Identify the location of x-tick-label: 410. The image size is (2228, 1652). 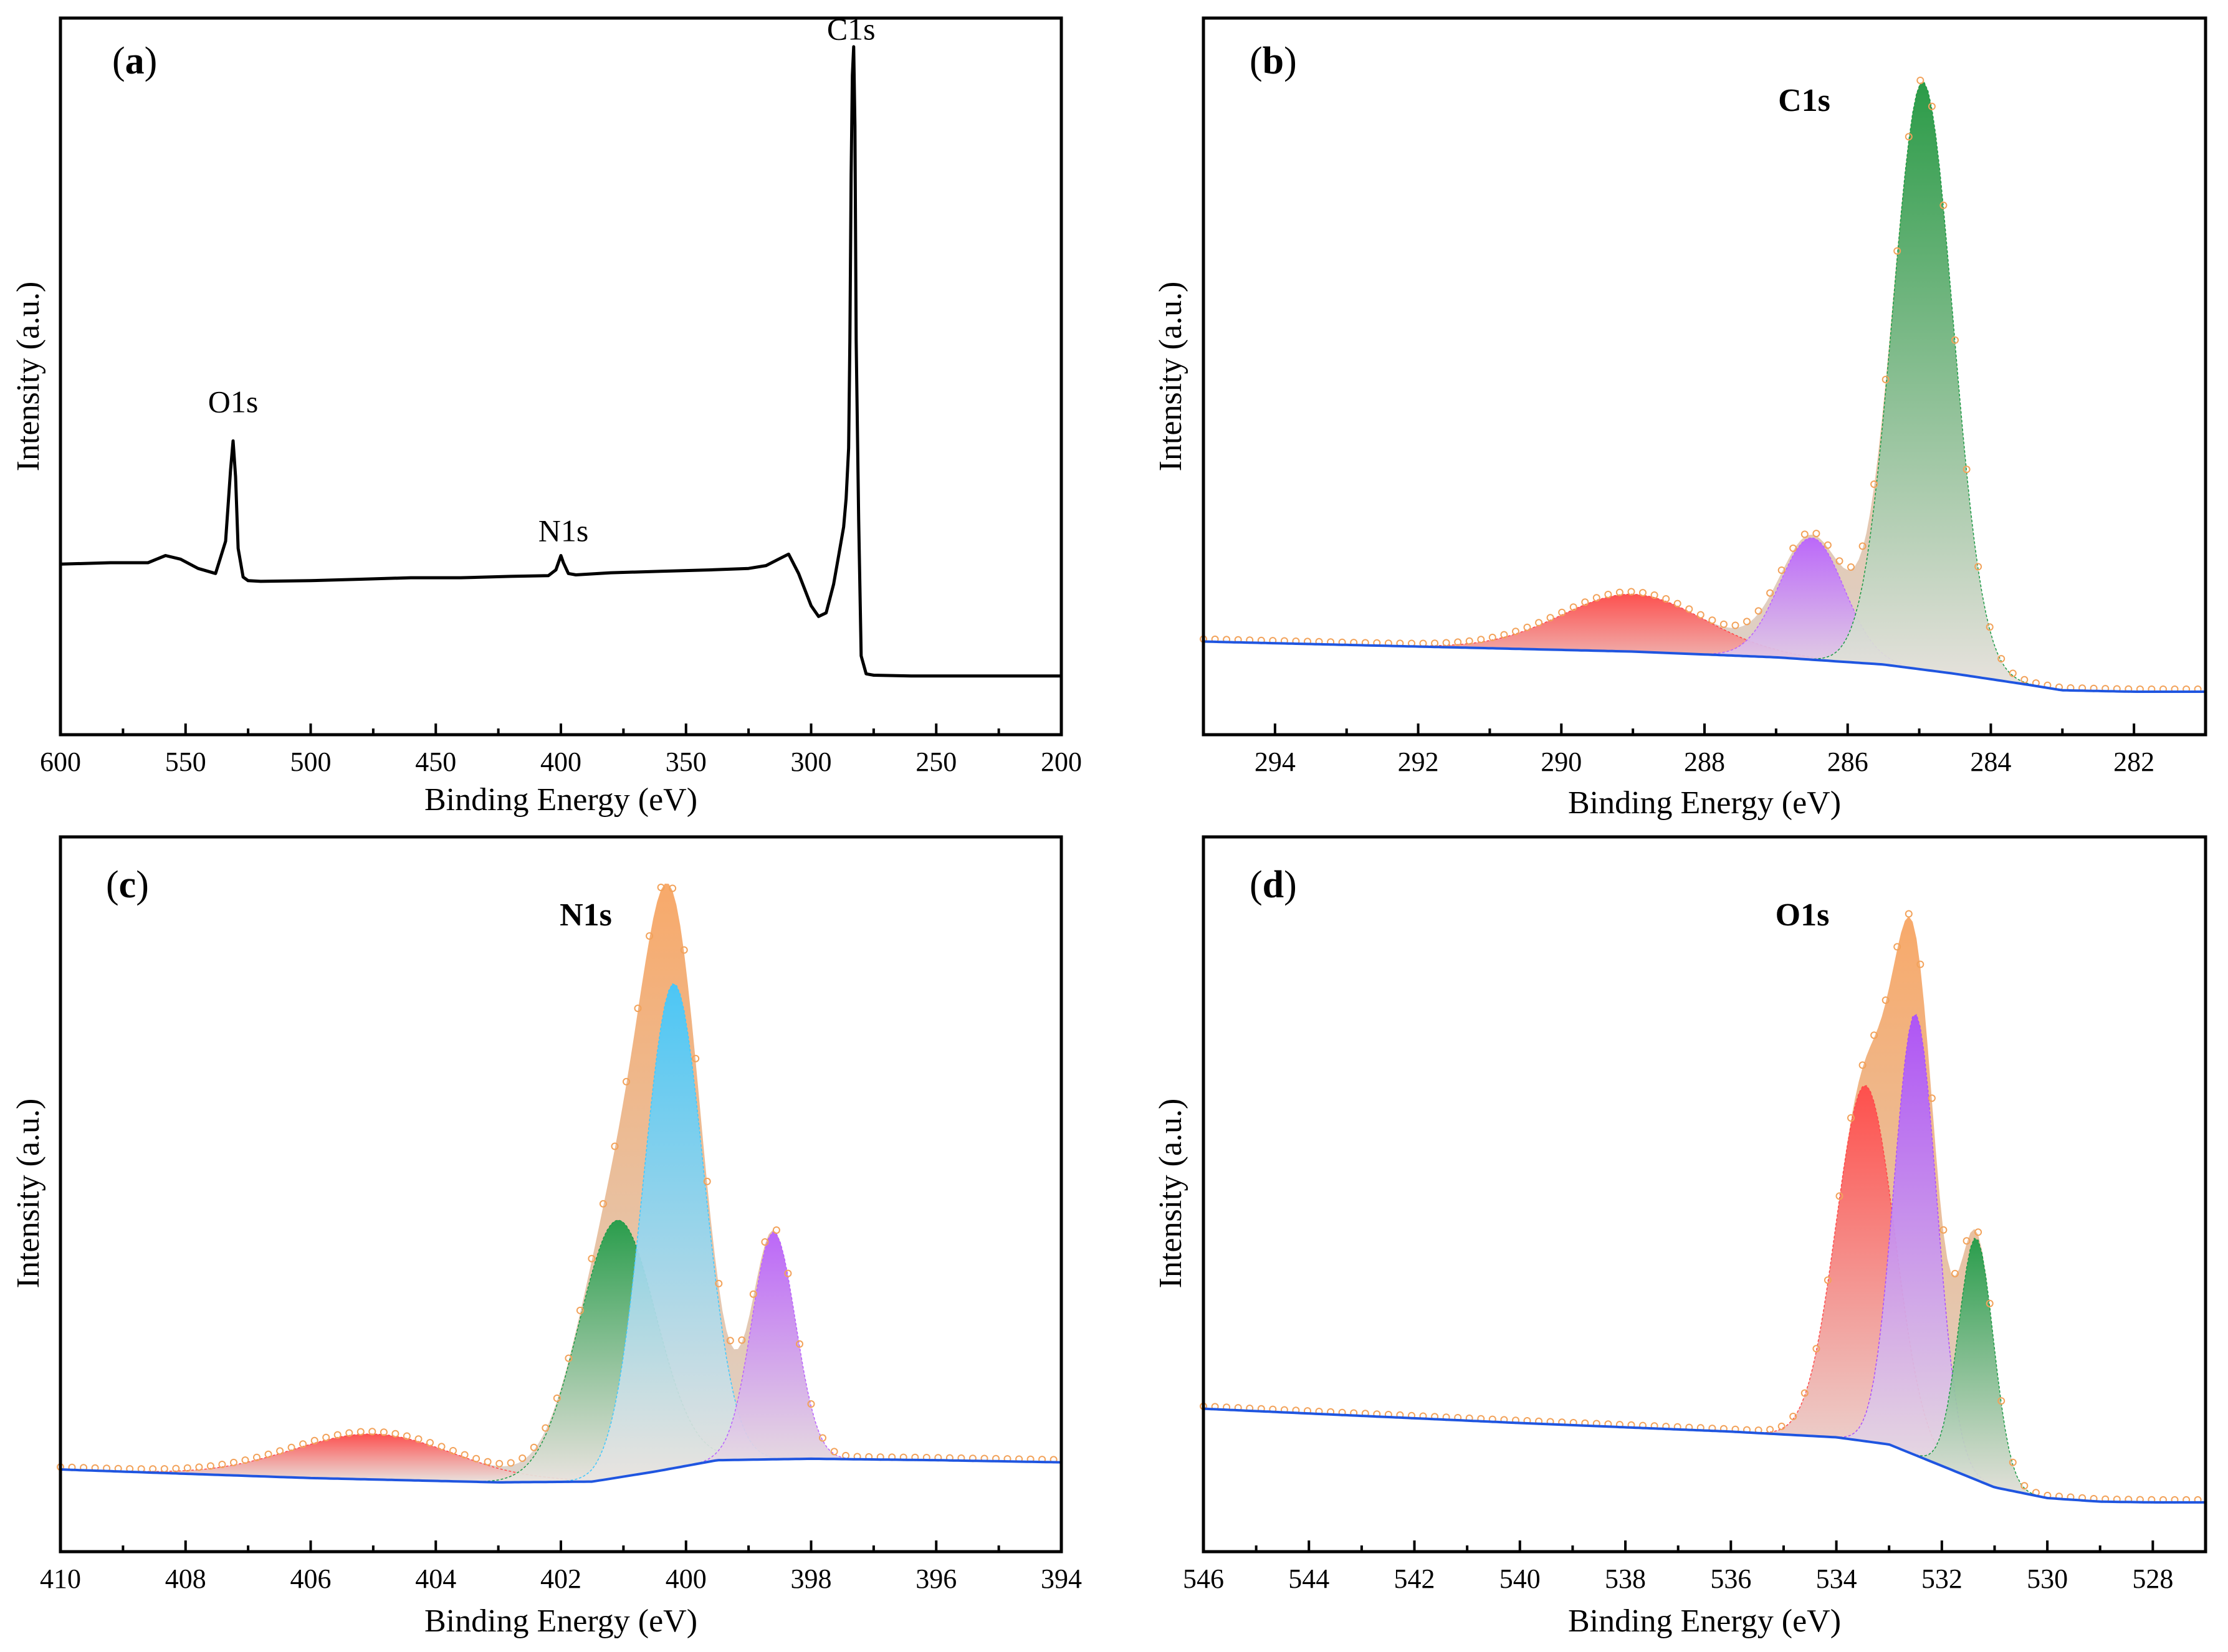
(60, 1579).